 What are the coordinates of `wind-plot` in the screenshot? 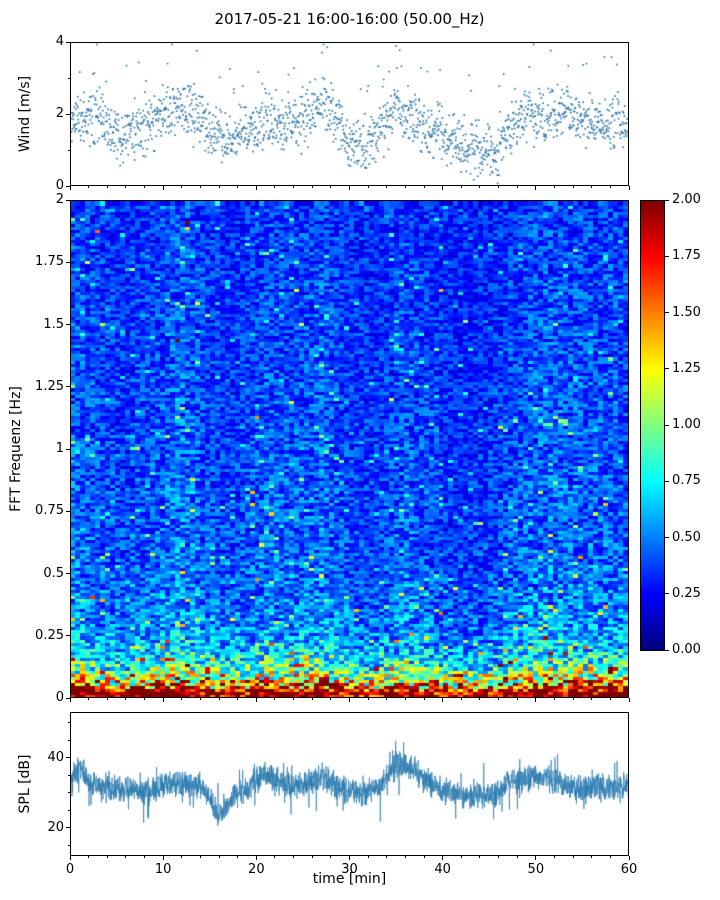 It's located at (349, 114).